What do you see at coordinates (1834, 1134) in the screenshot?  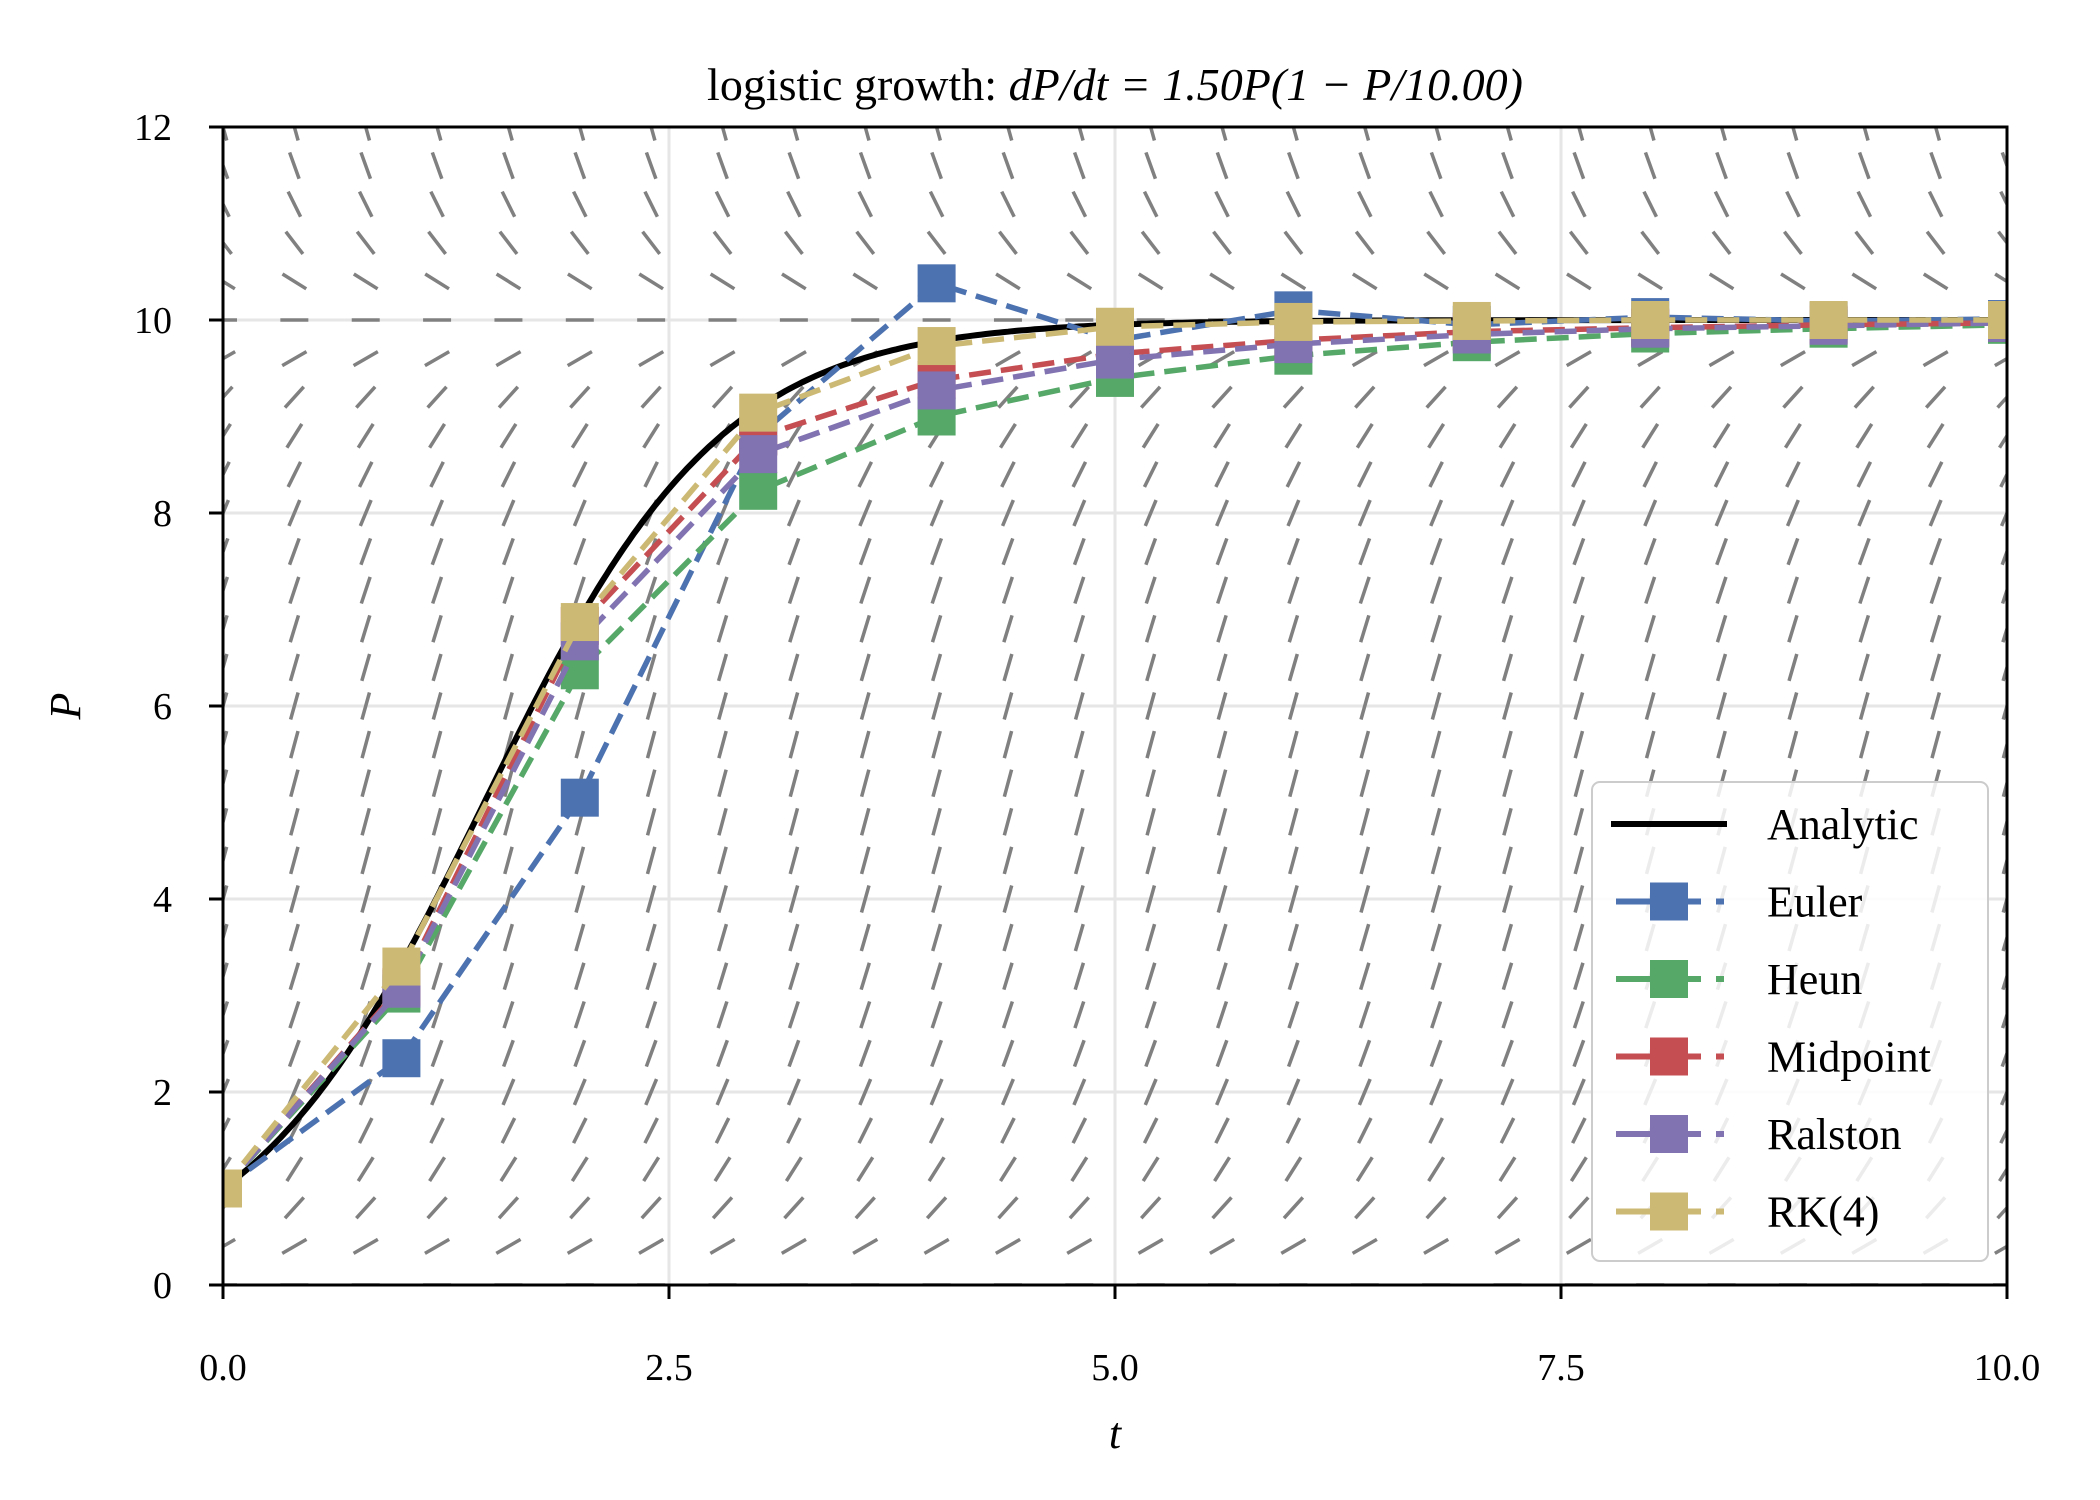 I see `legend-label: Ralston` at bounding box center [1834, 1134].